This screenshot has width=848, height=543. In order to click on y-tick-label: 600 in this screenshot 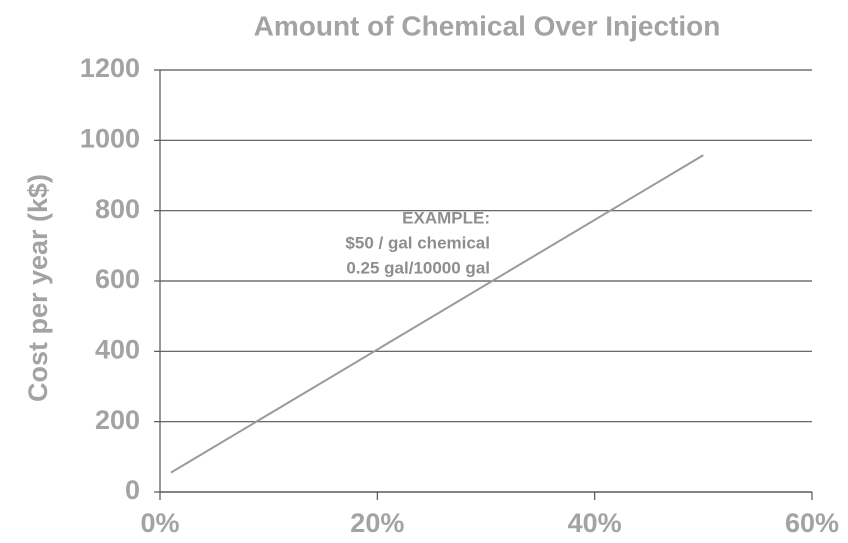, I will do `click(117, 279)`.